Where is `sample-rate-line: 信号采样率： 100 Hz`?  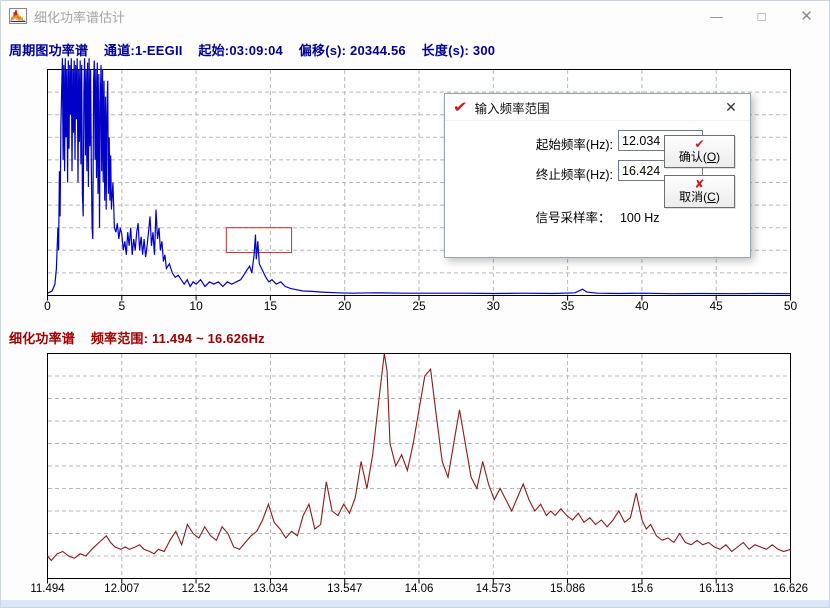
sample-rate-line: 信号采样率： 100 Hz is located at coordinates (597, 216).